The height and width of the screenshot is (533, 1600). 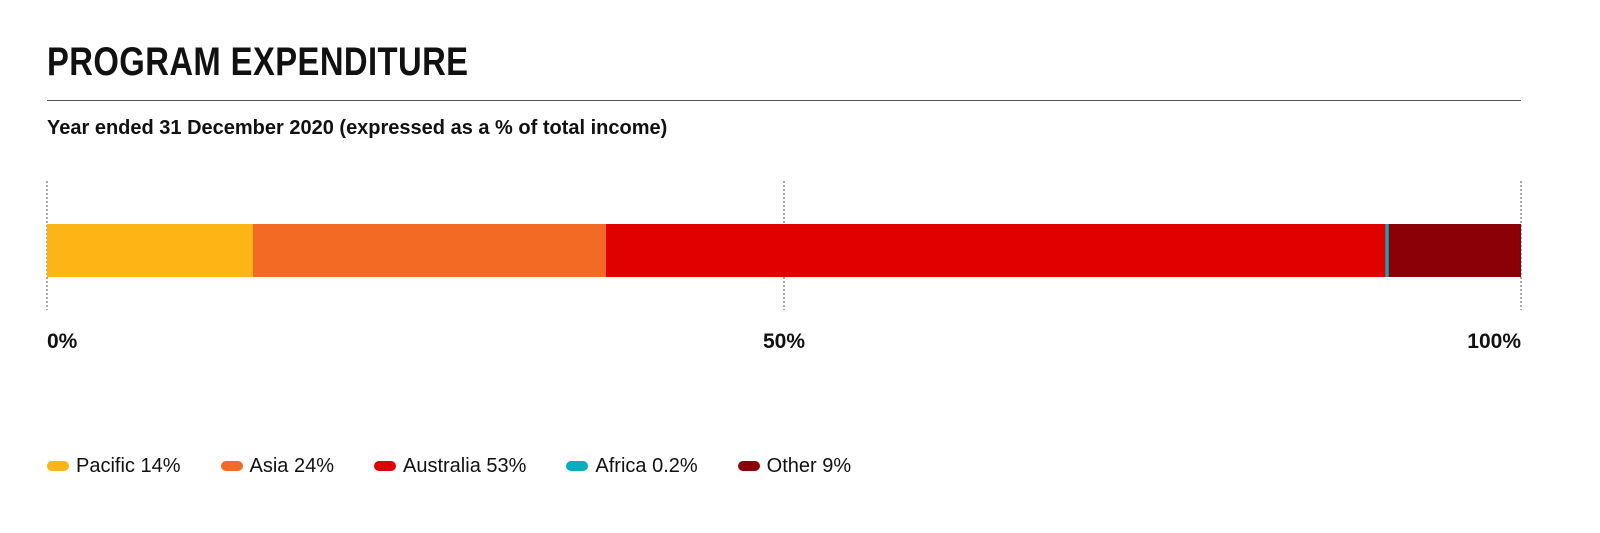 What do you see at coordinates (465, 466) in the screenshot?
I see `legend-label-australia: Australia 53%` at bounding box center [465, 466].